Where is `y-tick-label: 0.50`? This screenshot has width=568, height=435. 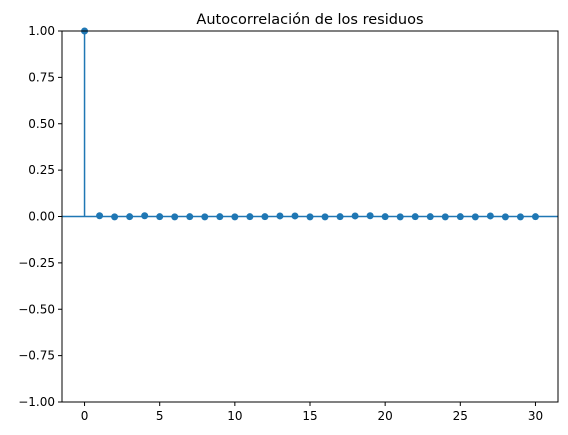 y-tick-label: 0.50 is located at coordinates (41, 124).